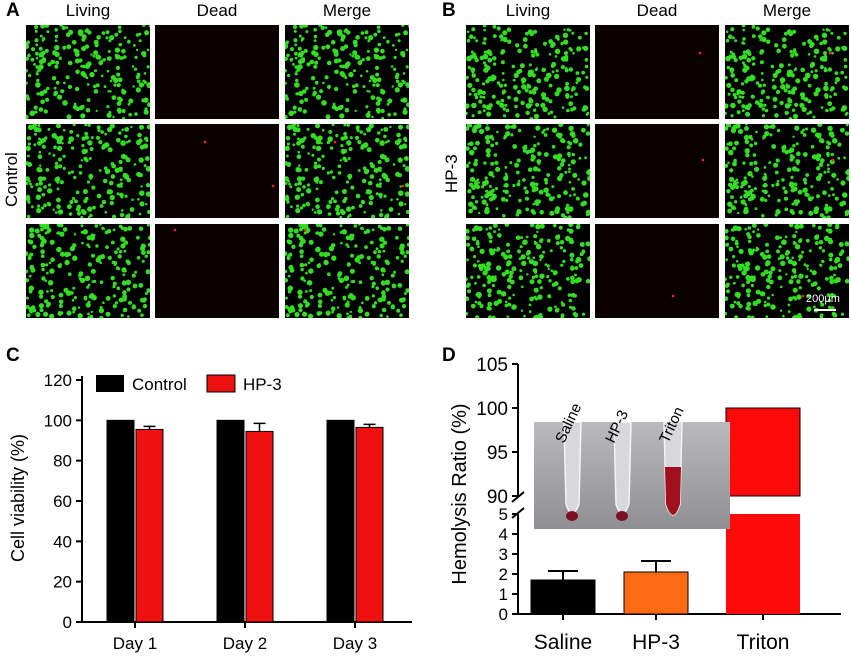 The height and width of the screenshot is (659, 851). I want to click on tube-photo-svg, so click(632, 475).